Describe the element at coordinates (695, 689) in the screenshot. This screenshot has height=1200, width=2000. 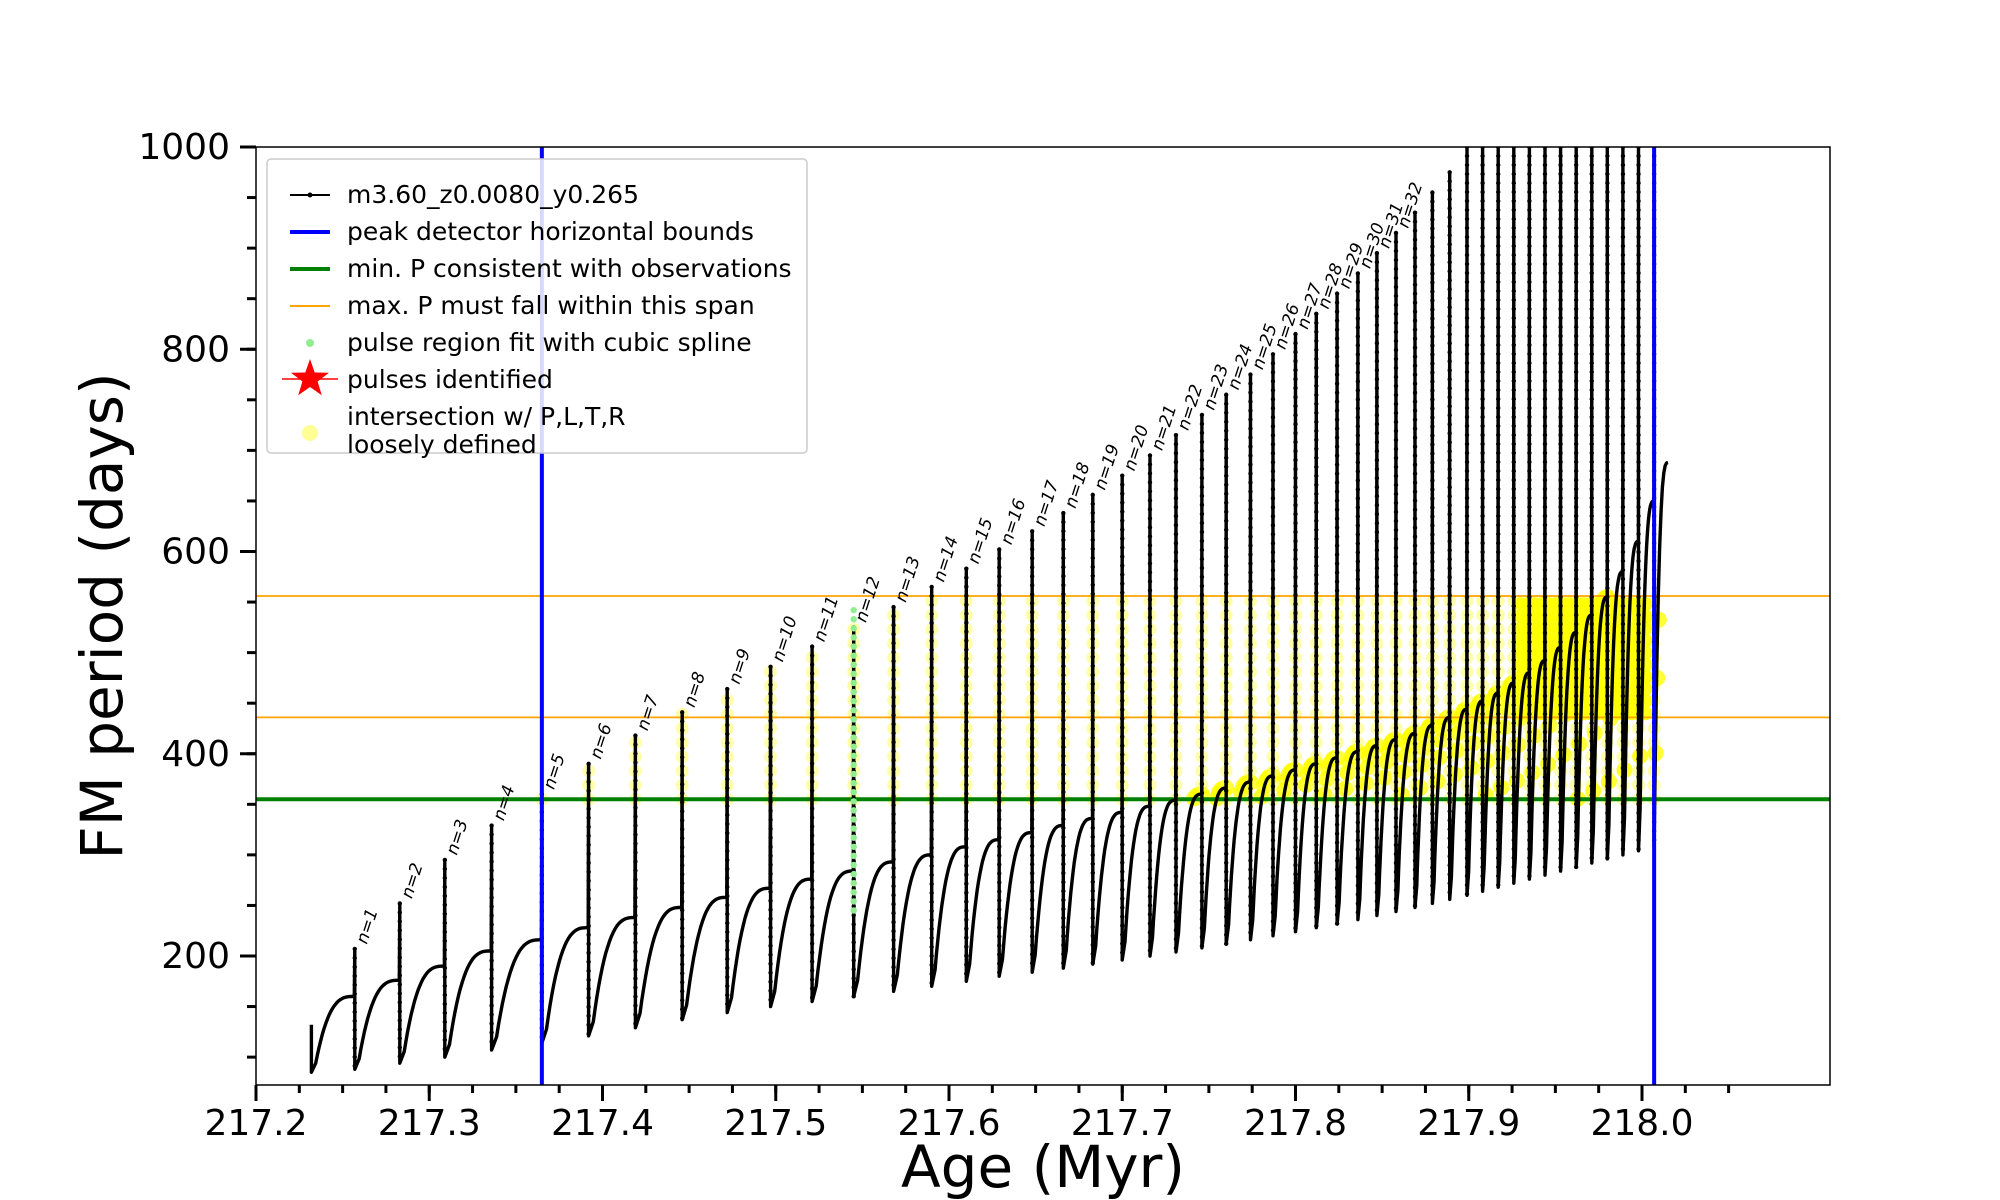
I see `pulse-label: n=8` at that location.